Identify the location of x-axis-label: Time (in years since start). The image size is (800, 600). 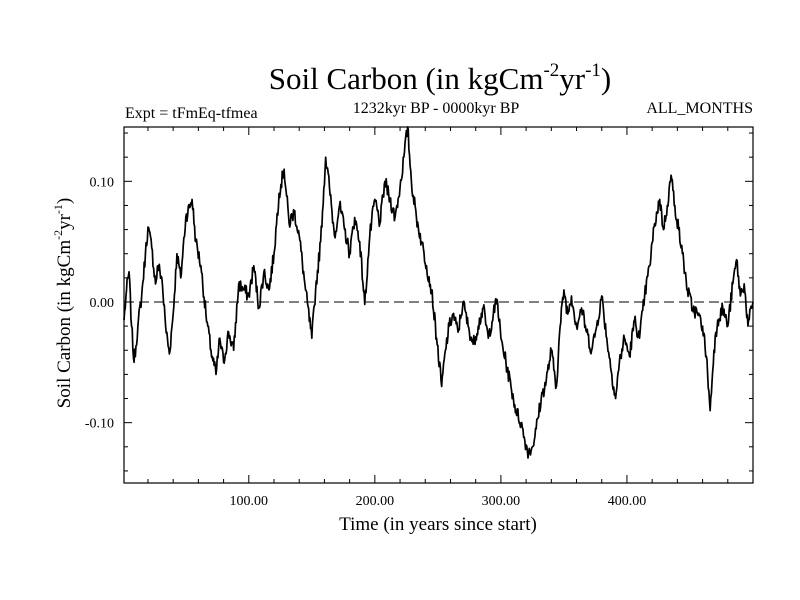
(438, 524).